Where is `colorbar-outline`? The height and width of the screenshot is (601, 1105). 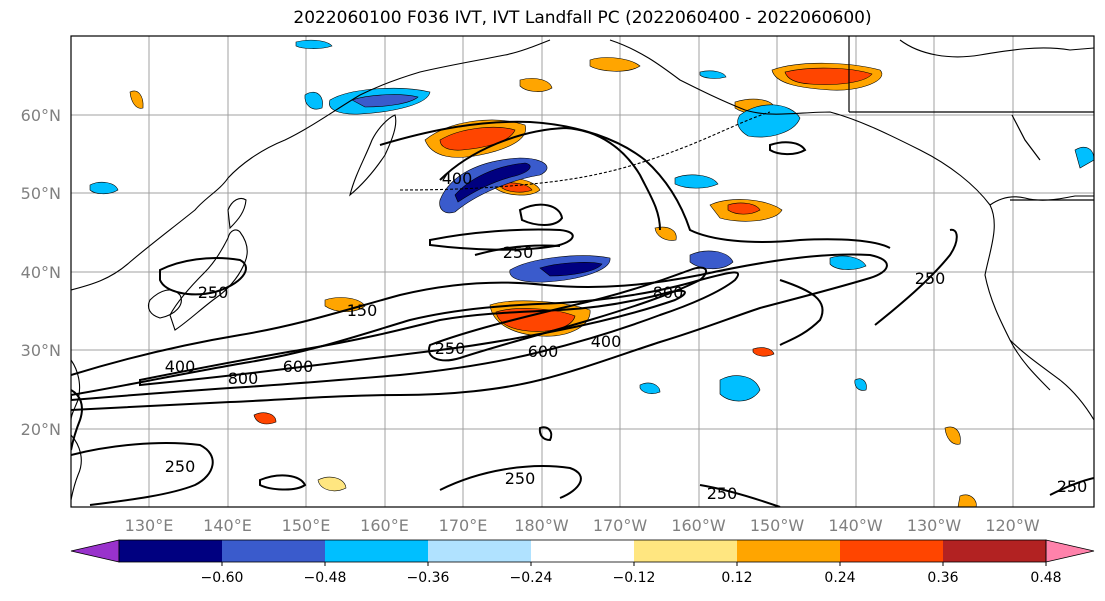 colorbar-outline is located at coordinates (582, 551).